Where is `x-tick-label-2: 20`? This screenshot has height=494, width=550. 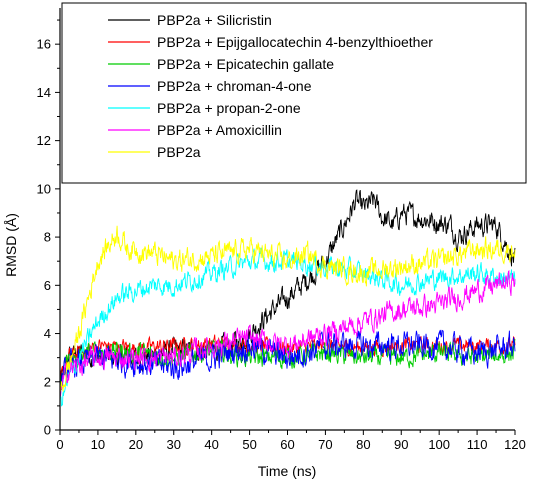
x-tick-label-2: 20 is located at coordinates (136, 444).